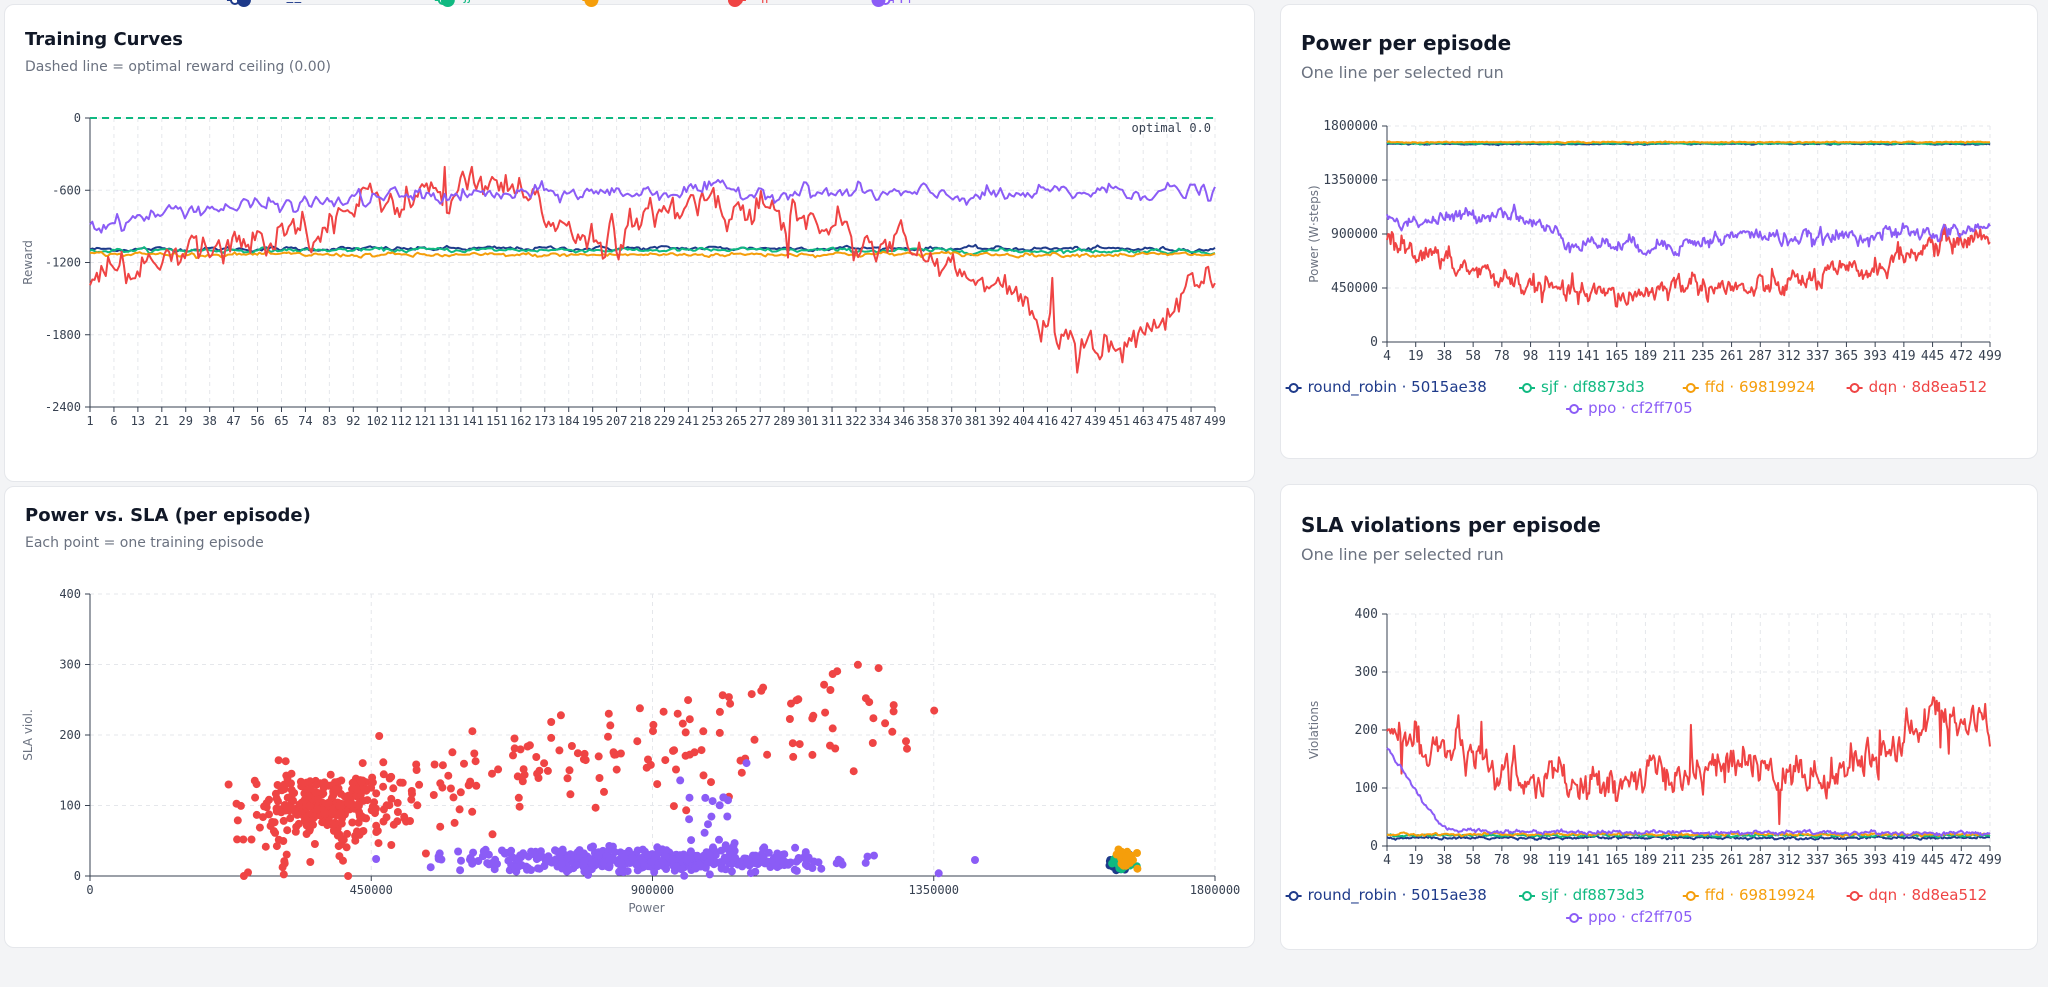  What do you see at coordinates (1640, 408) in the screenshot?
I see `power-legend-label-ppo: ppo · cf2ff705` at bounding box center [1640, 408].